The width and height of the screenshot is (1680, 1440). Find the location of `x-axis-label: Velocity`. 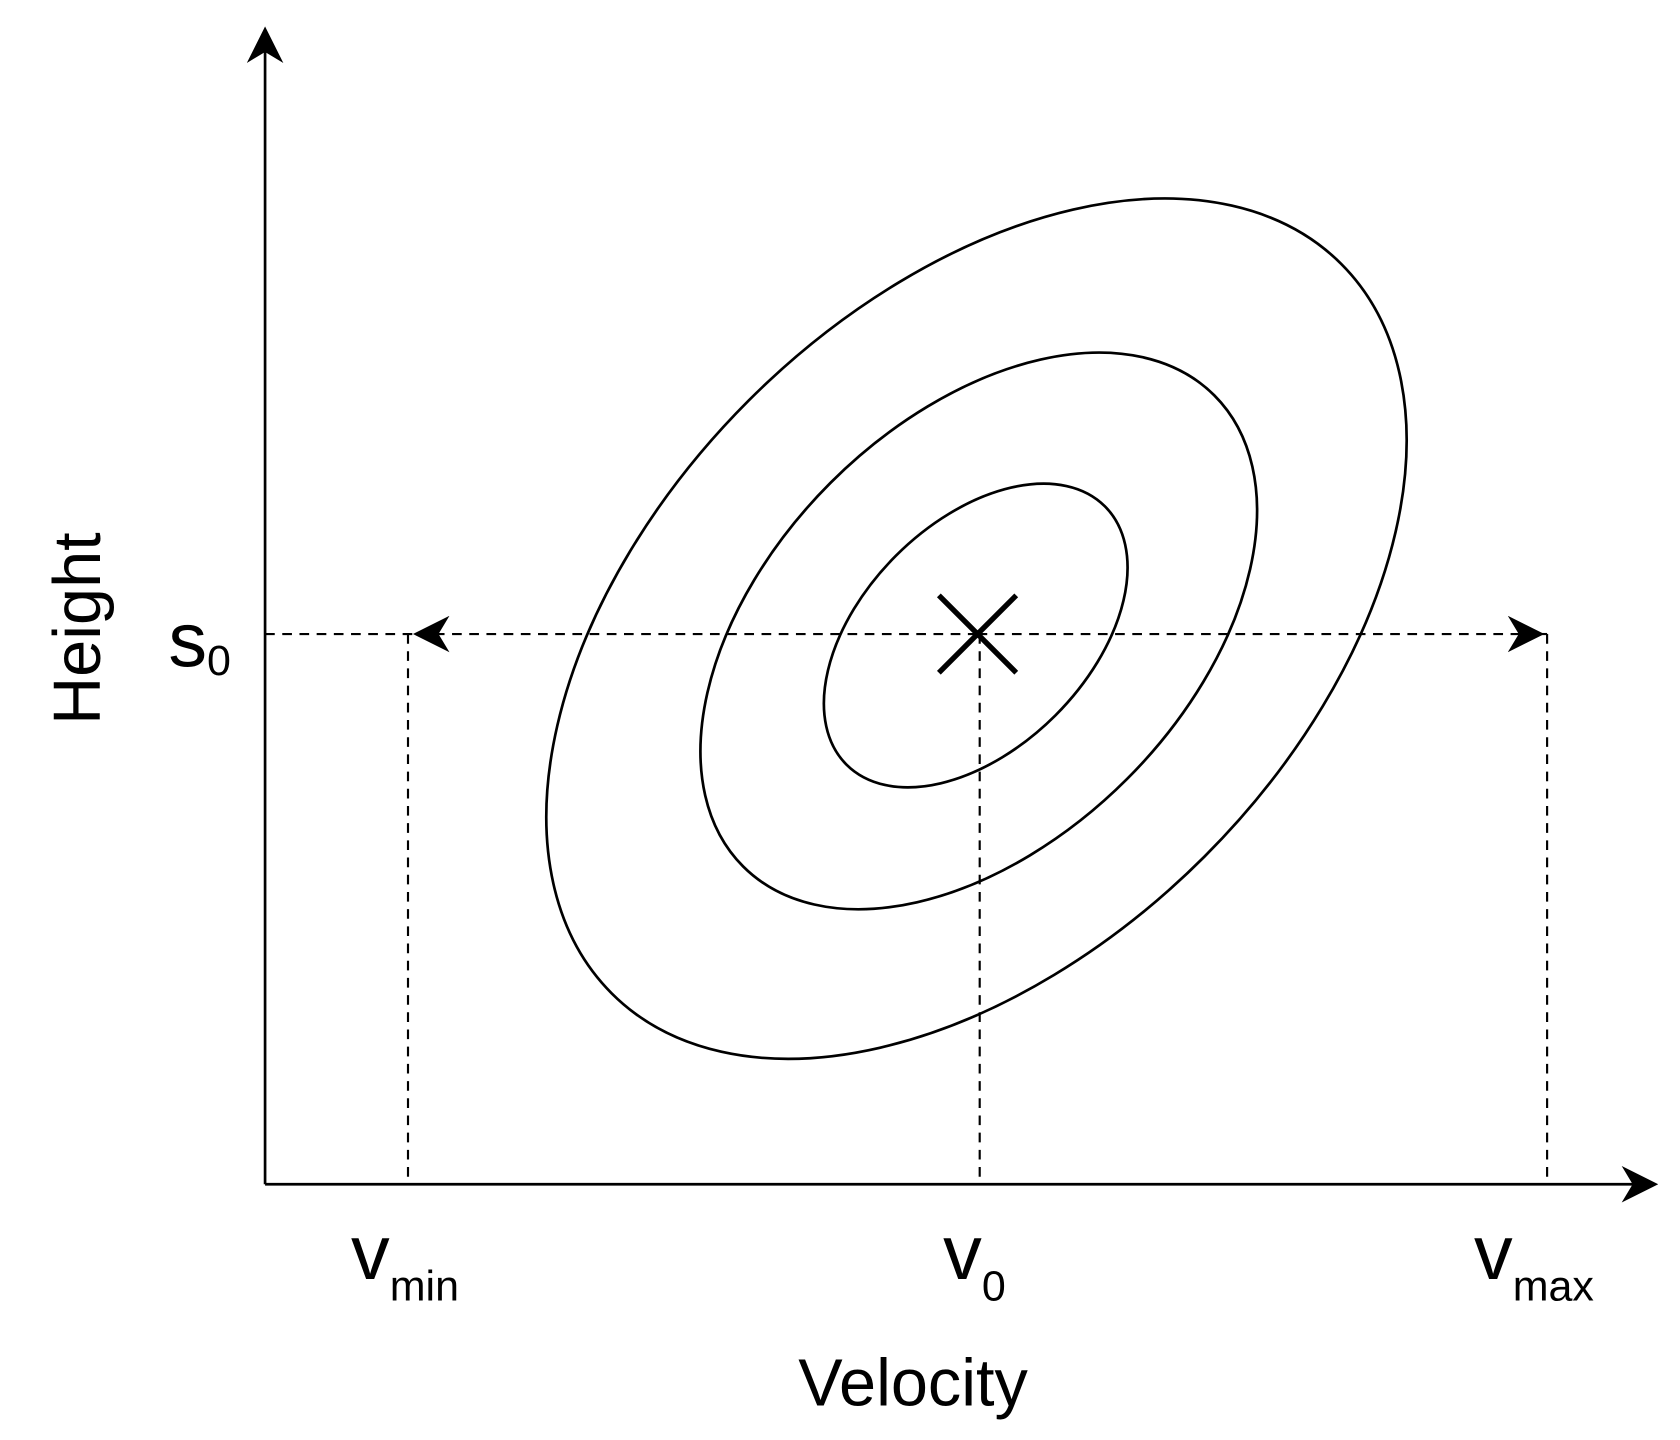

x-axis-label: Velocity is located at coordinates (913, 1384).